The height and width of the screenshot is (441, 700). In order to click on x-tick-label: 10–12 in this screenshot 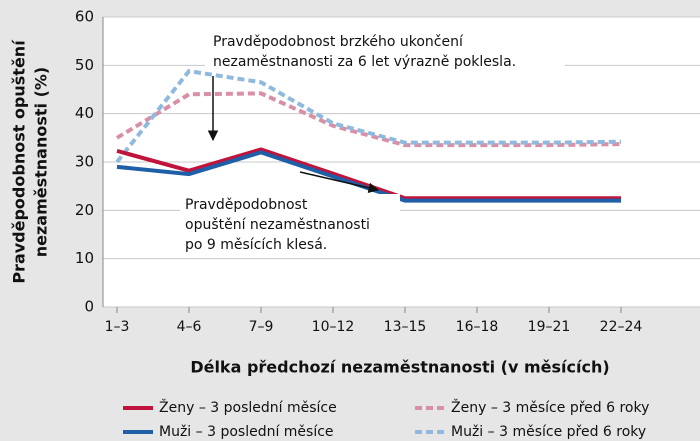, I will do `click(333, 327)`.